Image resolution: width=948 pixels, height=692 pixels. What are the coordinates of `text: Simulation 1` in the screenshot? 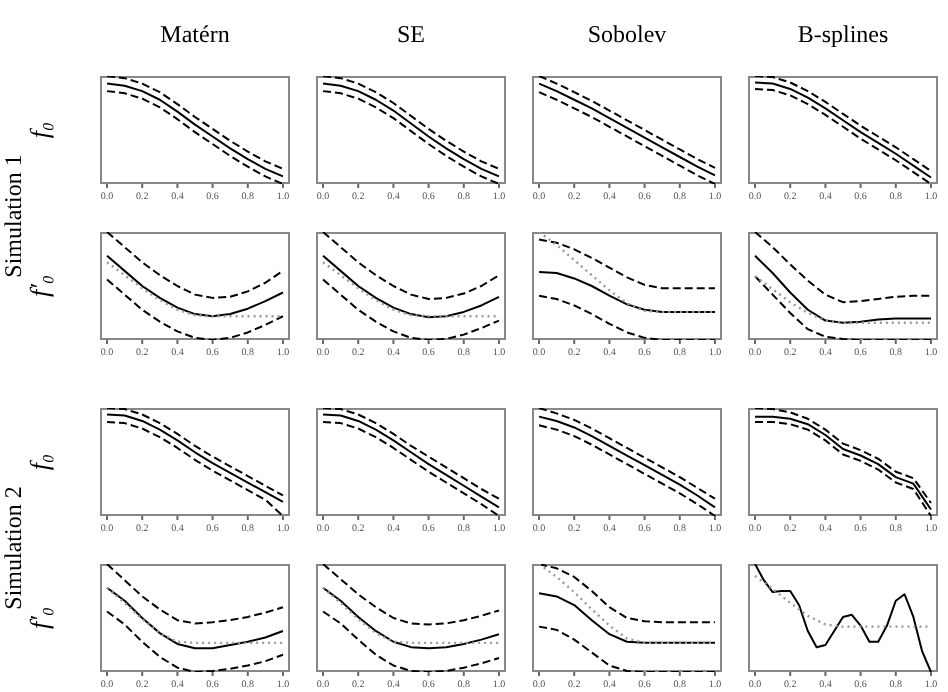 It's located at (14, 216).